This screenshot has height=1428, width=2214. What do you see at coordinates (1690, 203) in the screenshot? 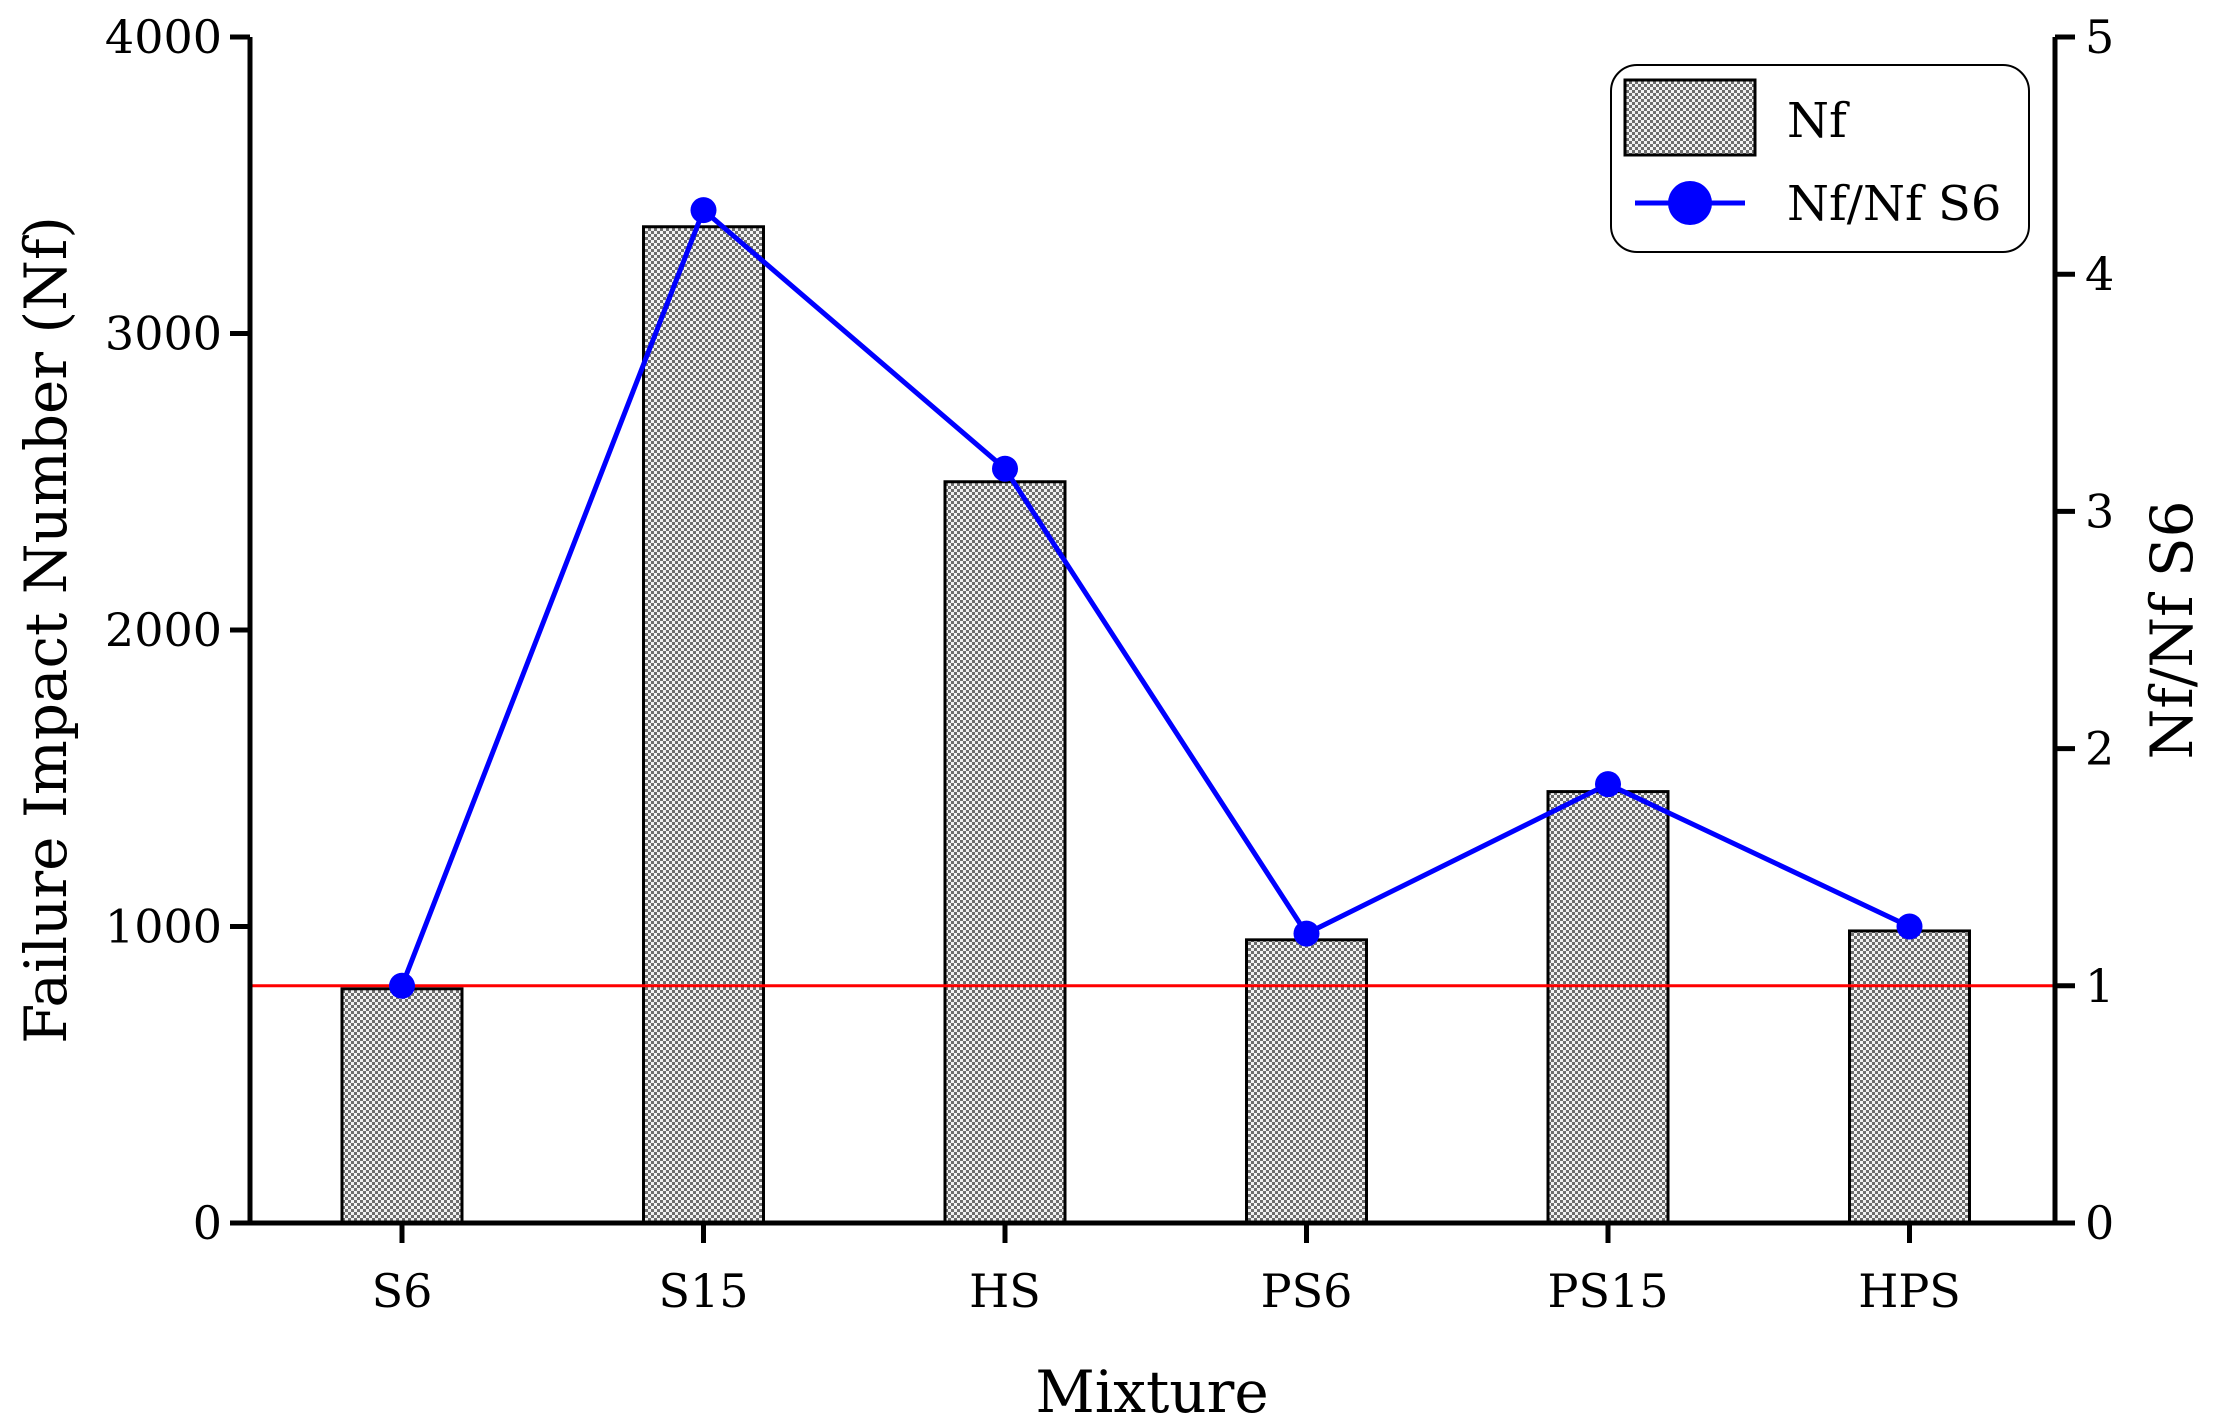
I see `legend-marker-ratio` at bounding box center [1690, 203].